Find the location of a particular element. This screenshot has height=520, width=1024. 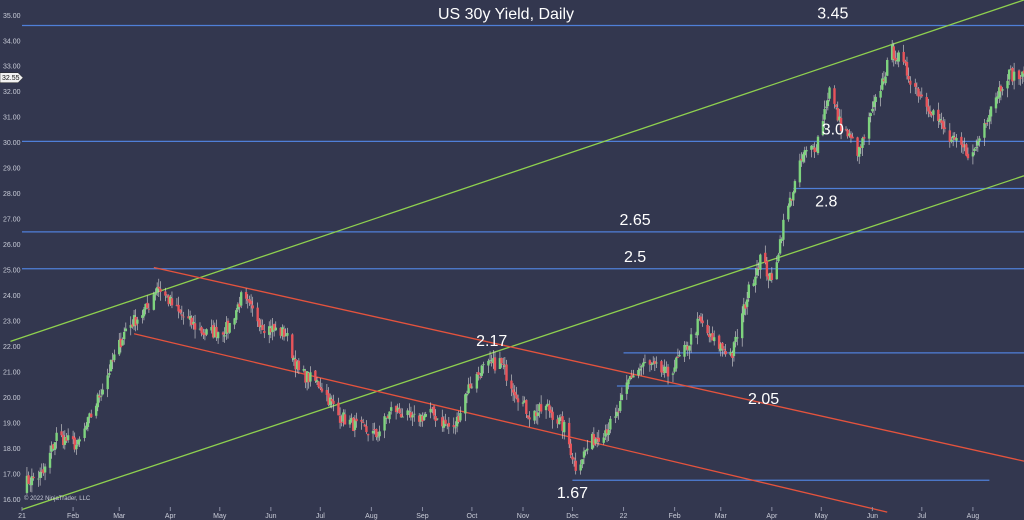

x-tick-label: Apr is located at coordinates (772, 516).